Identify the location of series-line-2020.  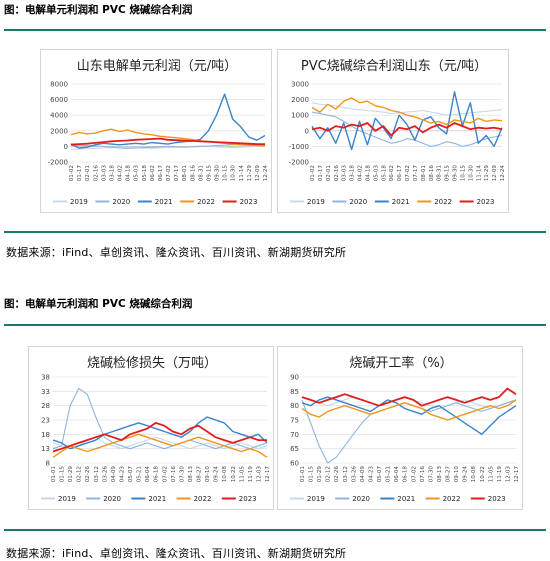
(160, 418).